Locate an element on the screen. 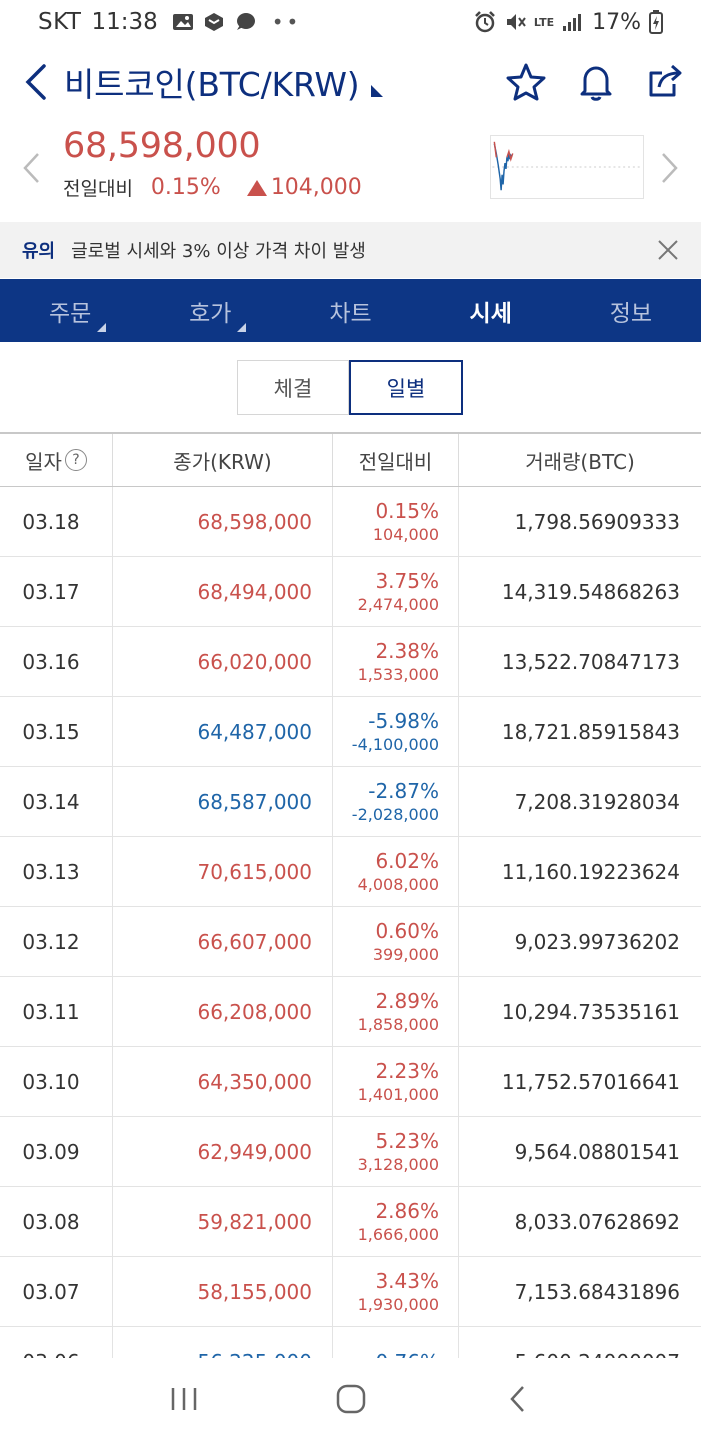  back-button is located at coordinates (35, 82).